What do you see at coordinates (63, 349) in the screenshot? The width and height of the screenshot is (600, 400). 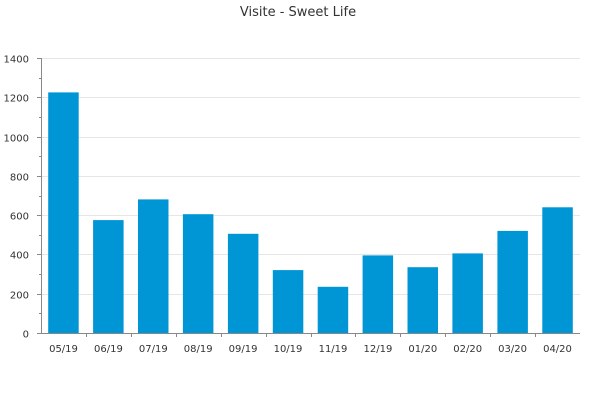 I see `x-tick-label: 05/19` at bounding box center [63, 349].